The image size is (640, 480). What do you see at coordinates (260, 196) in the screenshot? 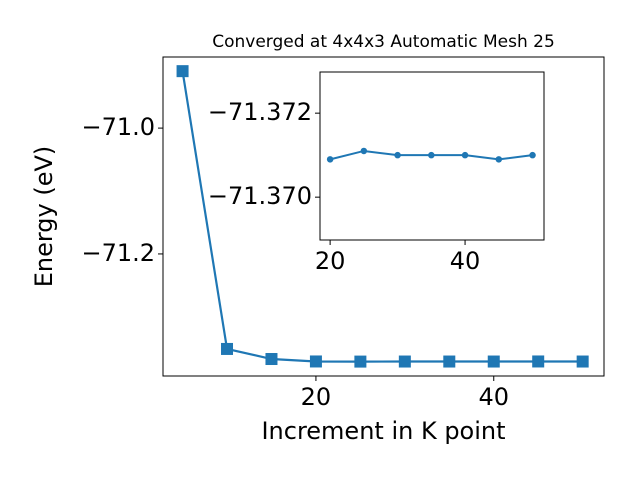
I see `y-tick-label: −71.370` at bounding box center [260, 196].